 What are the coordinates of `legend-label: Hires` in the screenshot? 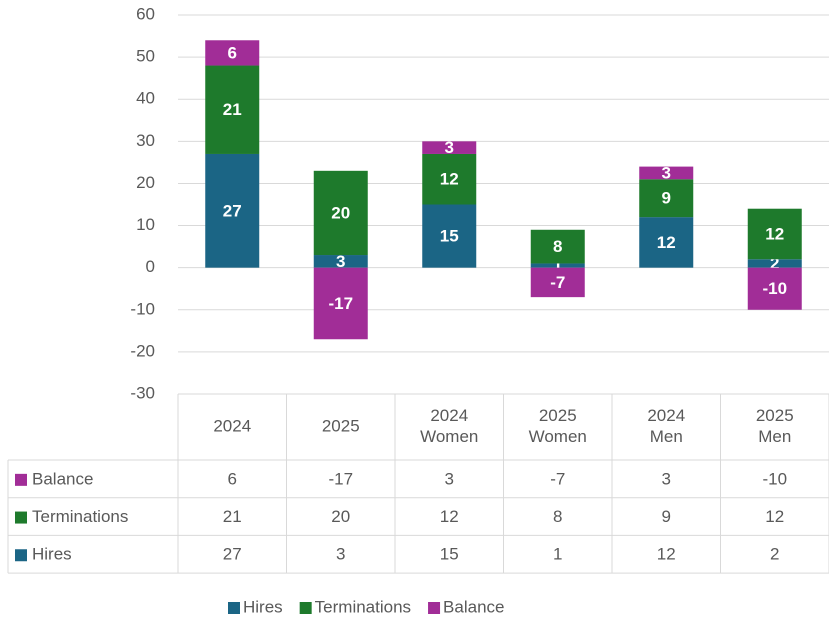 It's located at (263, 606).